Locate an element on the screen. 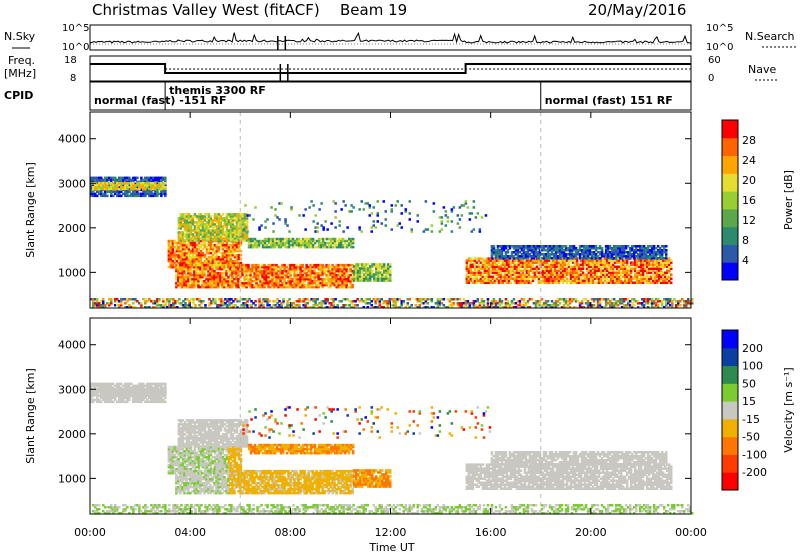 The image size is (800, 558). noise-left-tick-bottom: 10^0 is located at coordinates (75, 47).